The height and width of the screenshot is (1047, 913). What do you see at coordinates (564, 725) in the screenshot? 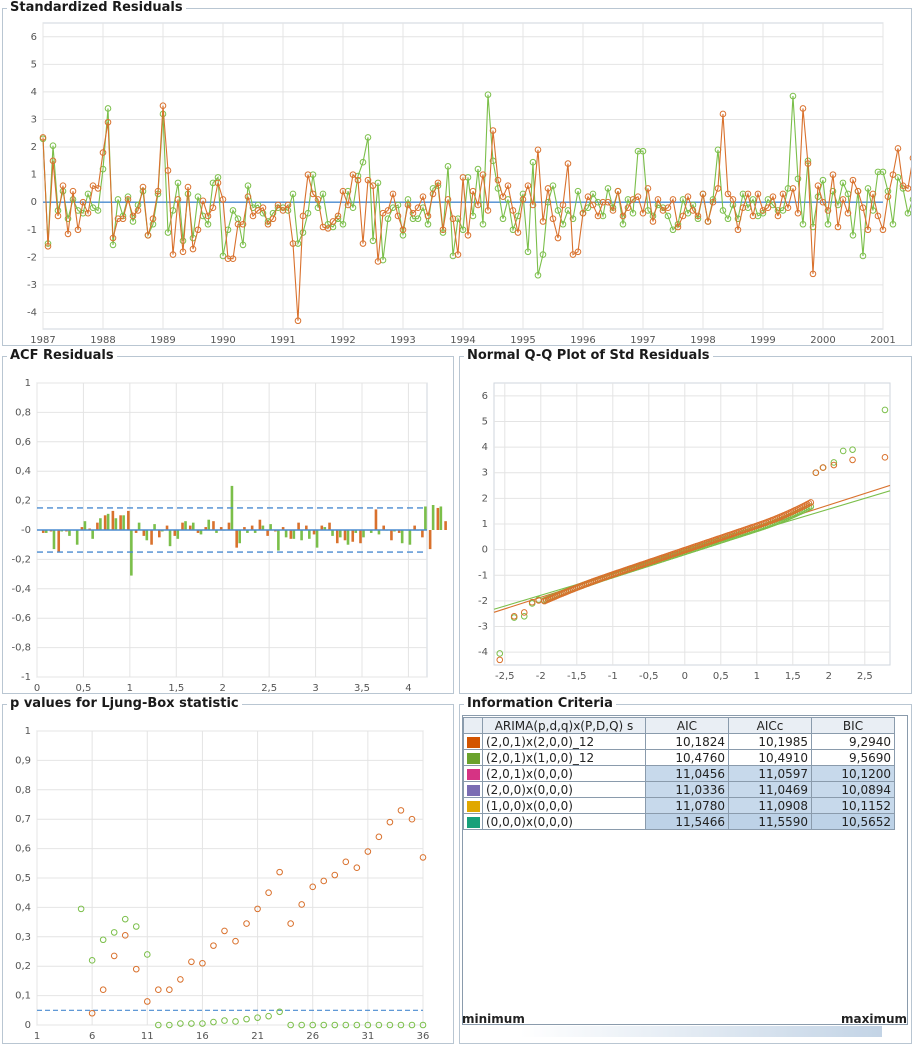
I see `model-header: ARIMA(p,d,q)x(P,D,Q) s` at bounding box center [564, 725].